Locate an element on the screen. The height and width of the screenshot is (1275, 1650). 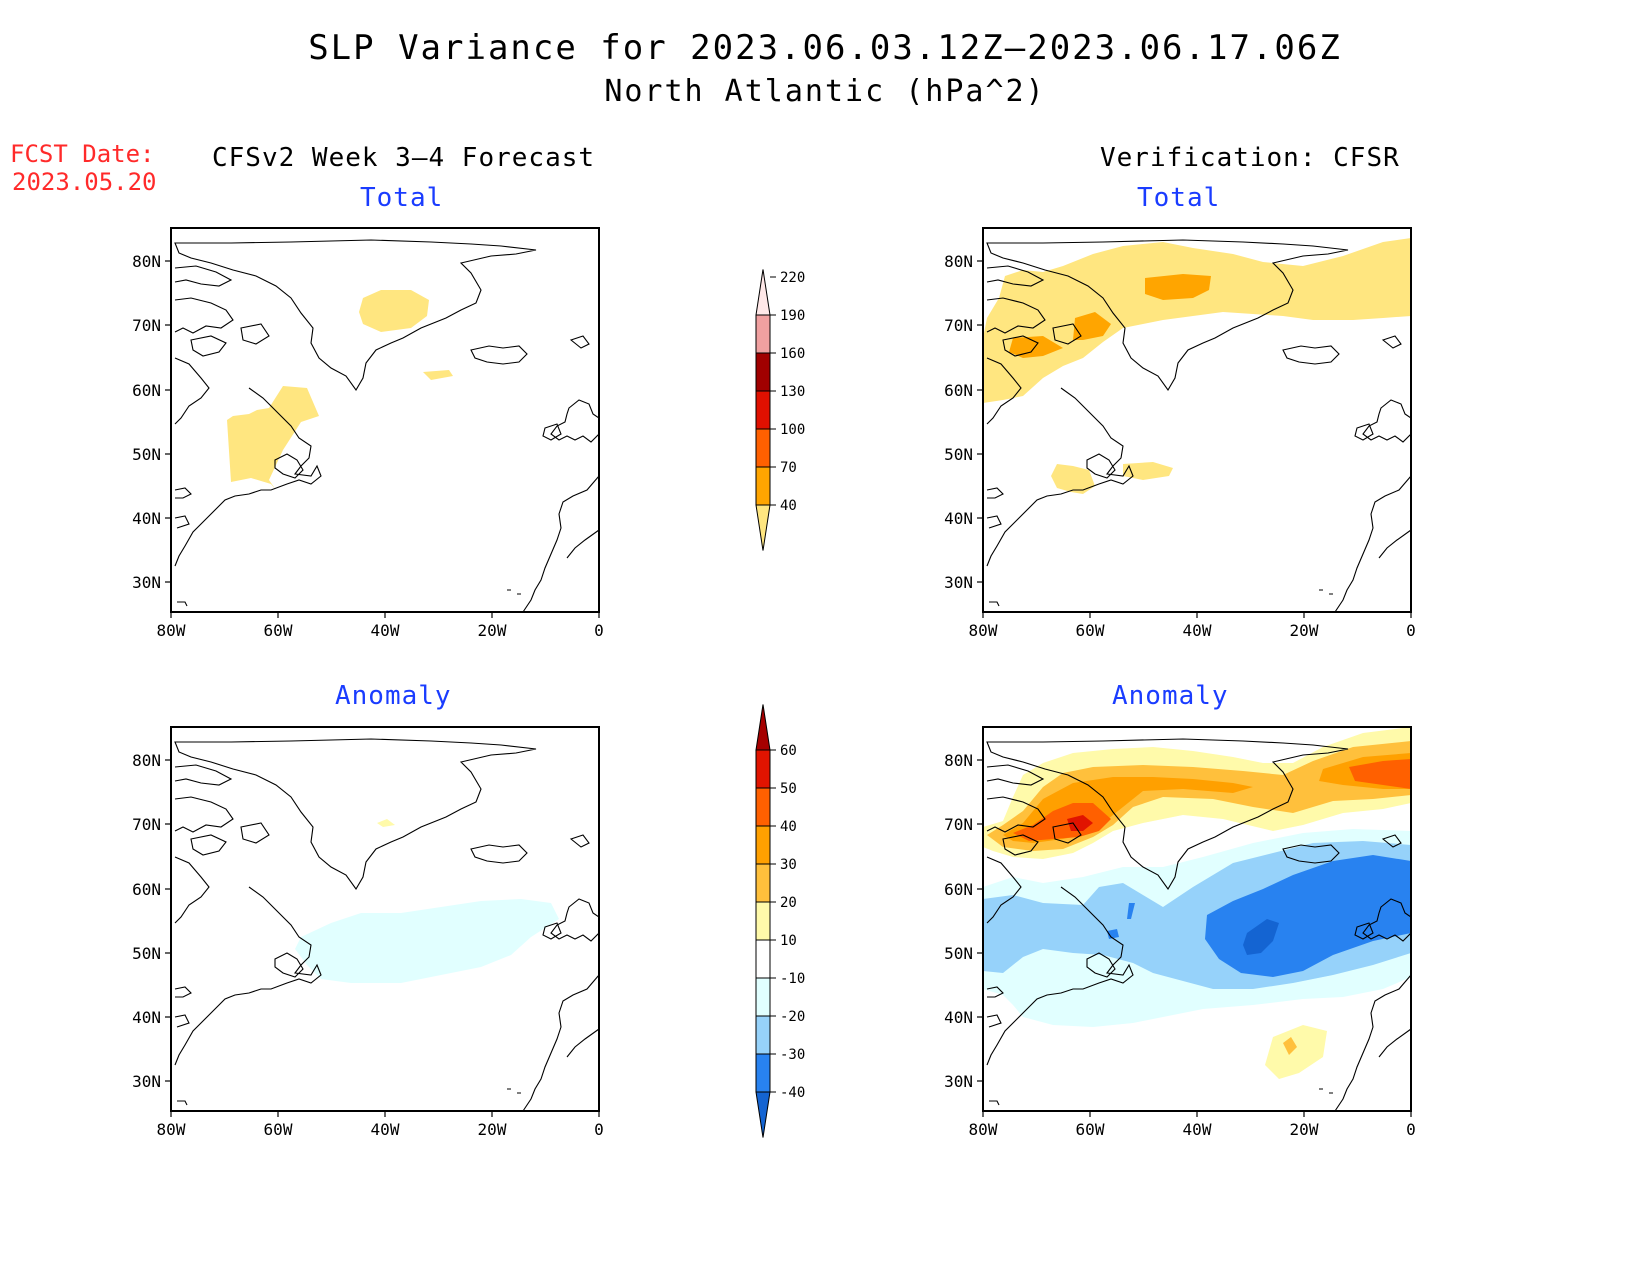
forecast-total-title: Total is located at coordinates (402, 198).